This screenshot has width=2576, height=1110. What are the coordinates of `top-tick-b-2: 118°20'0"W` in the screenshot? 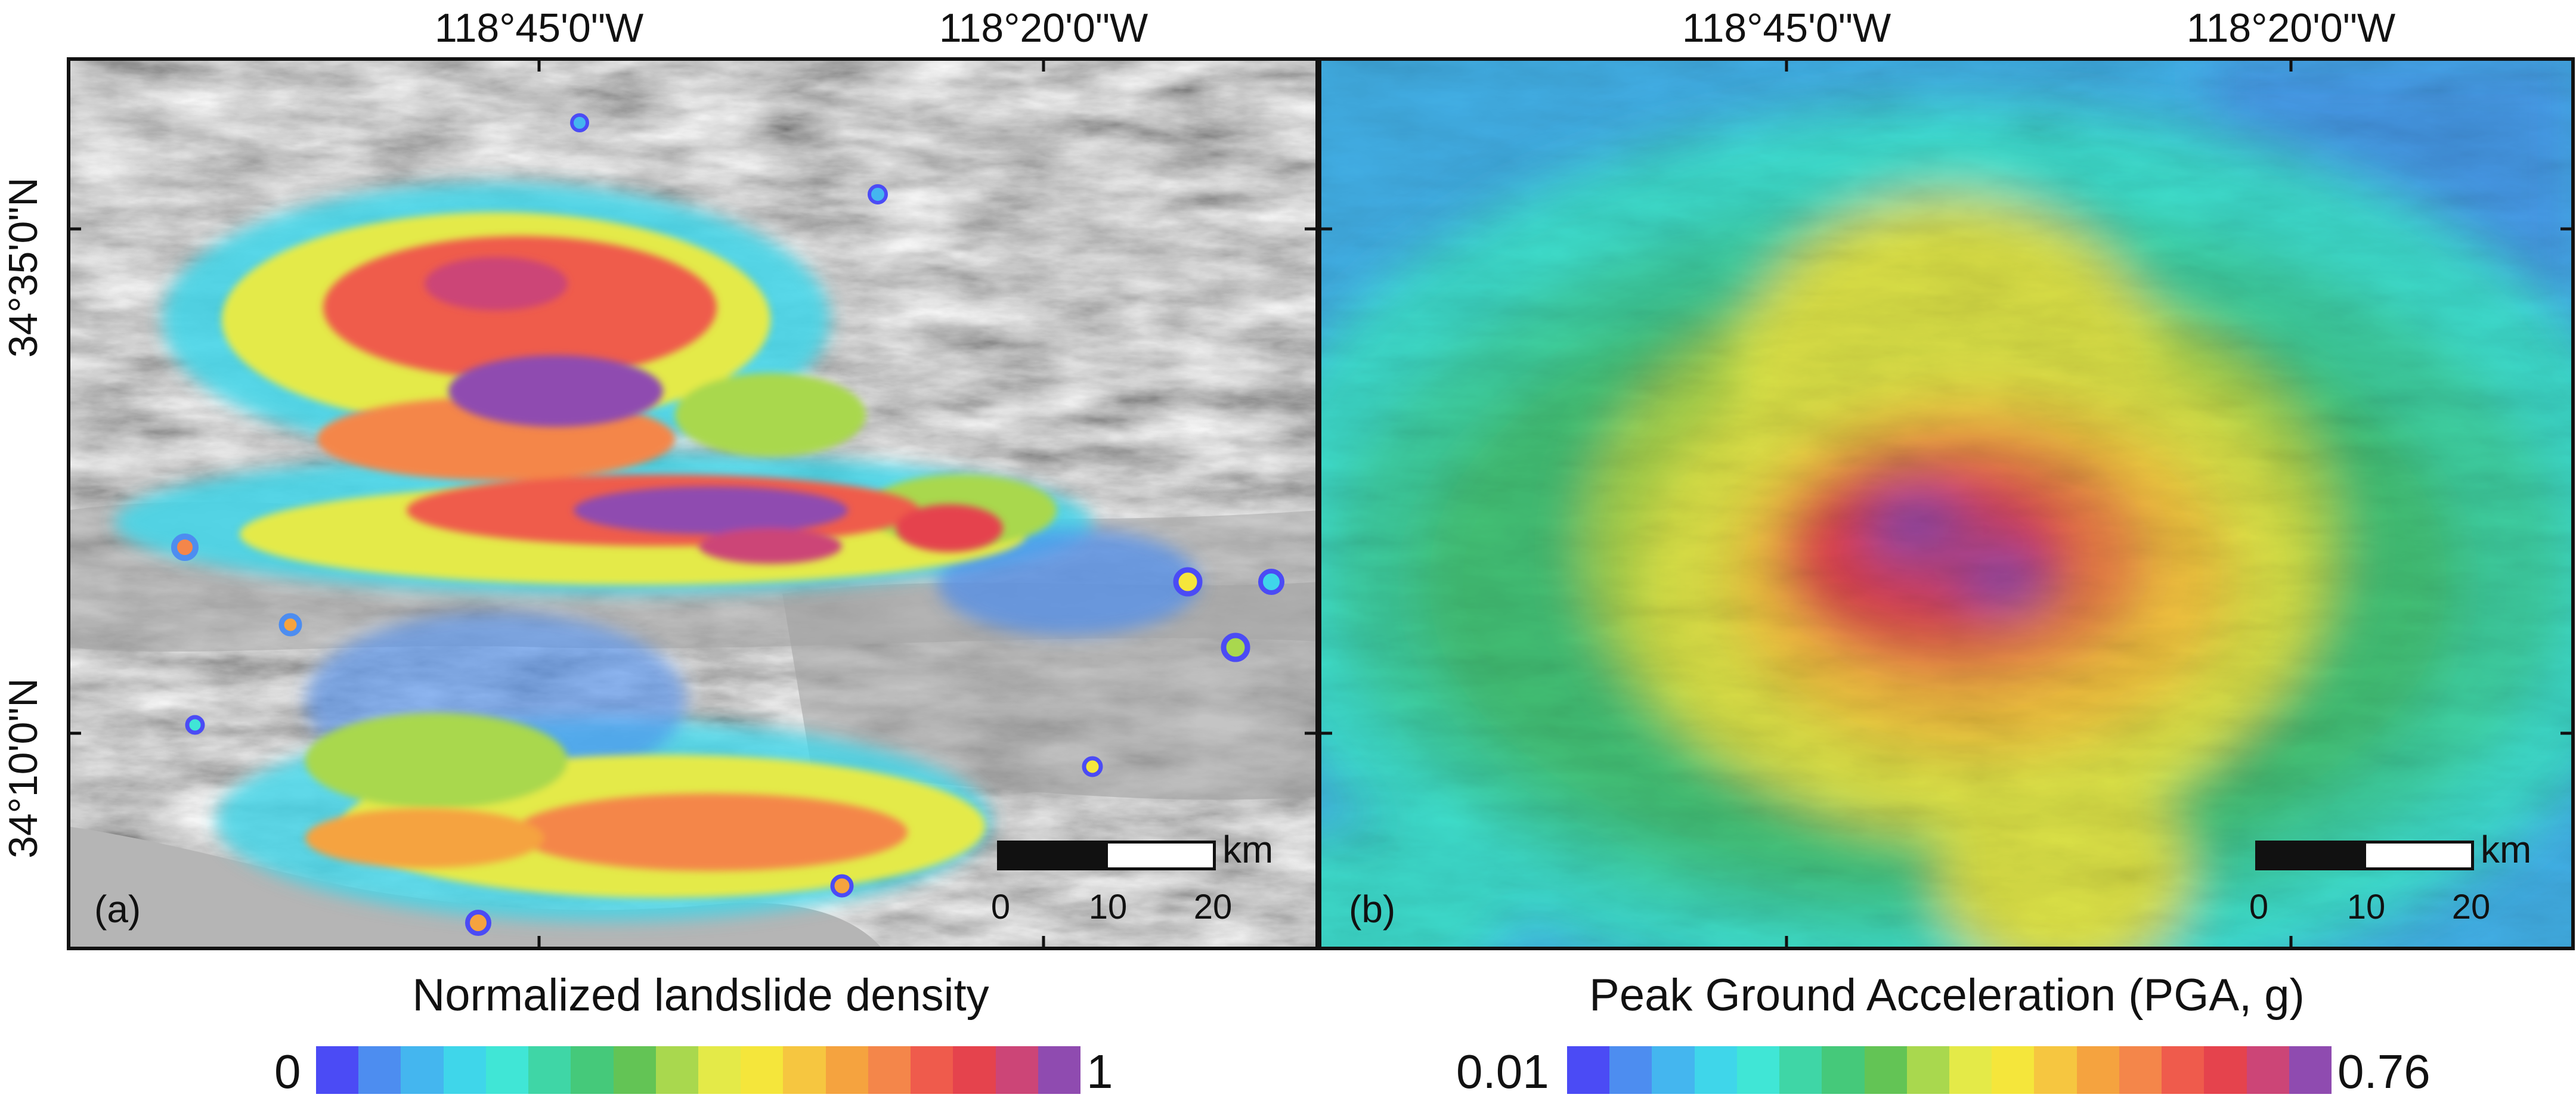 It's located at (2291, 28).